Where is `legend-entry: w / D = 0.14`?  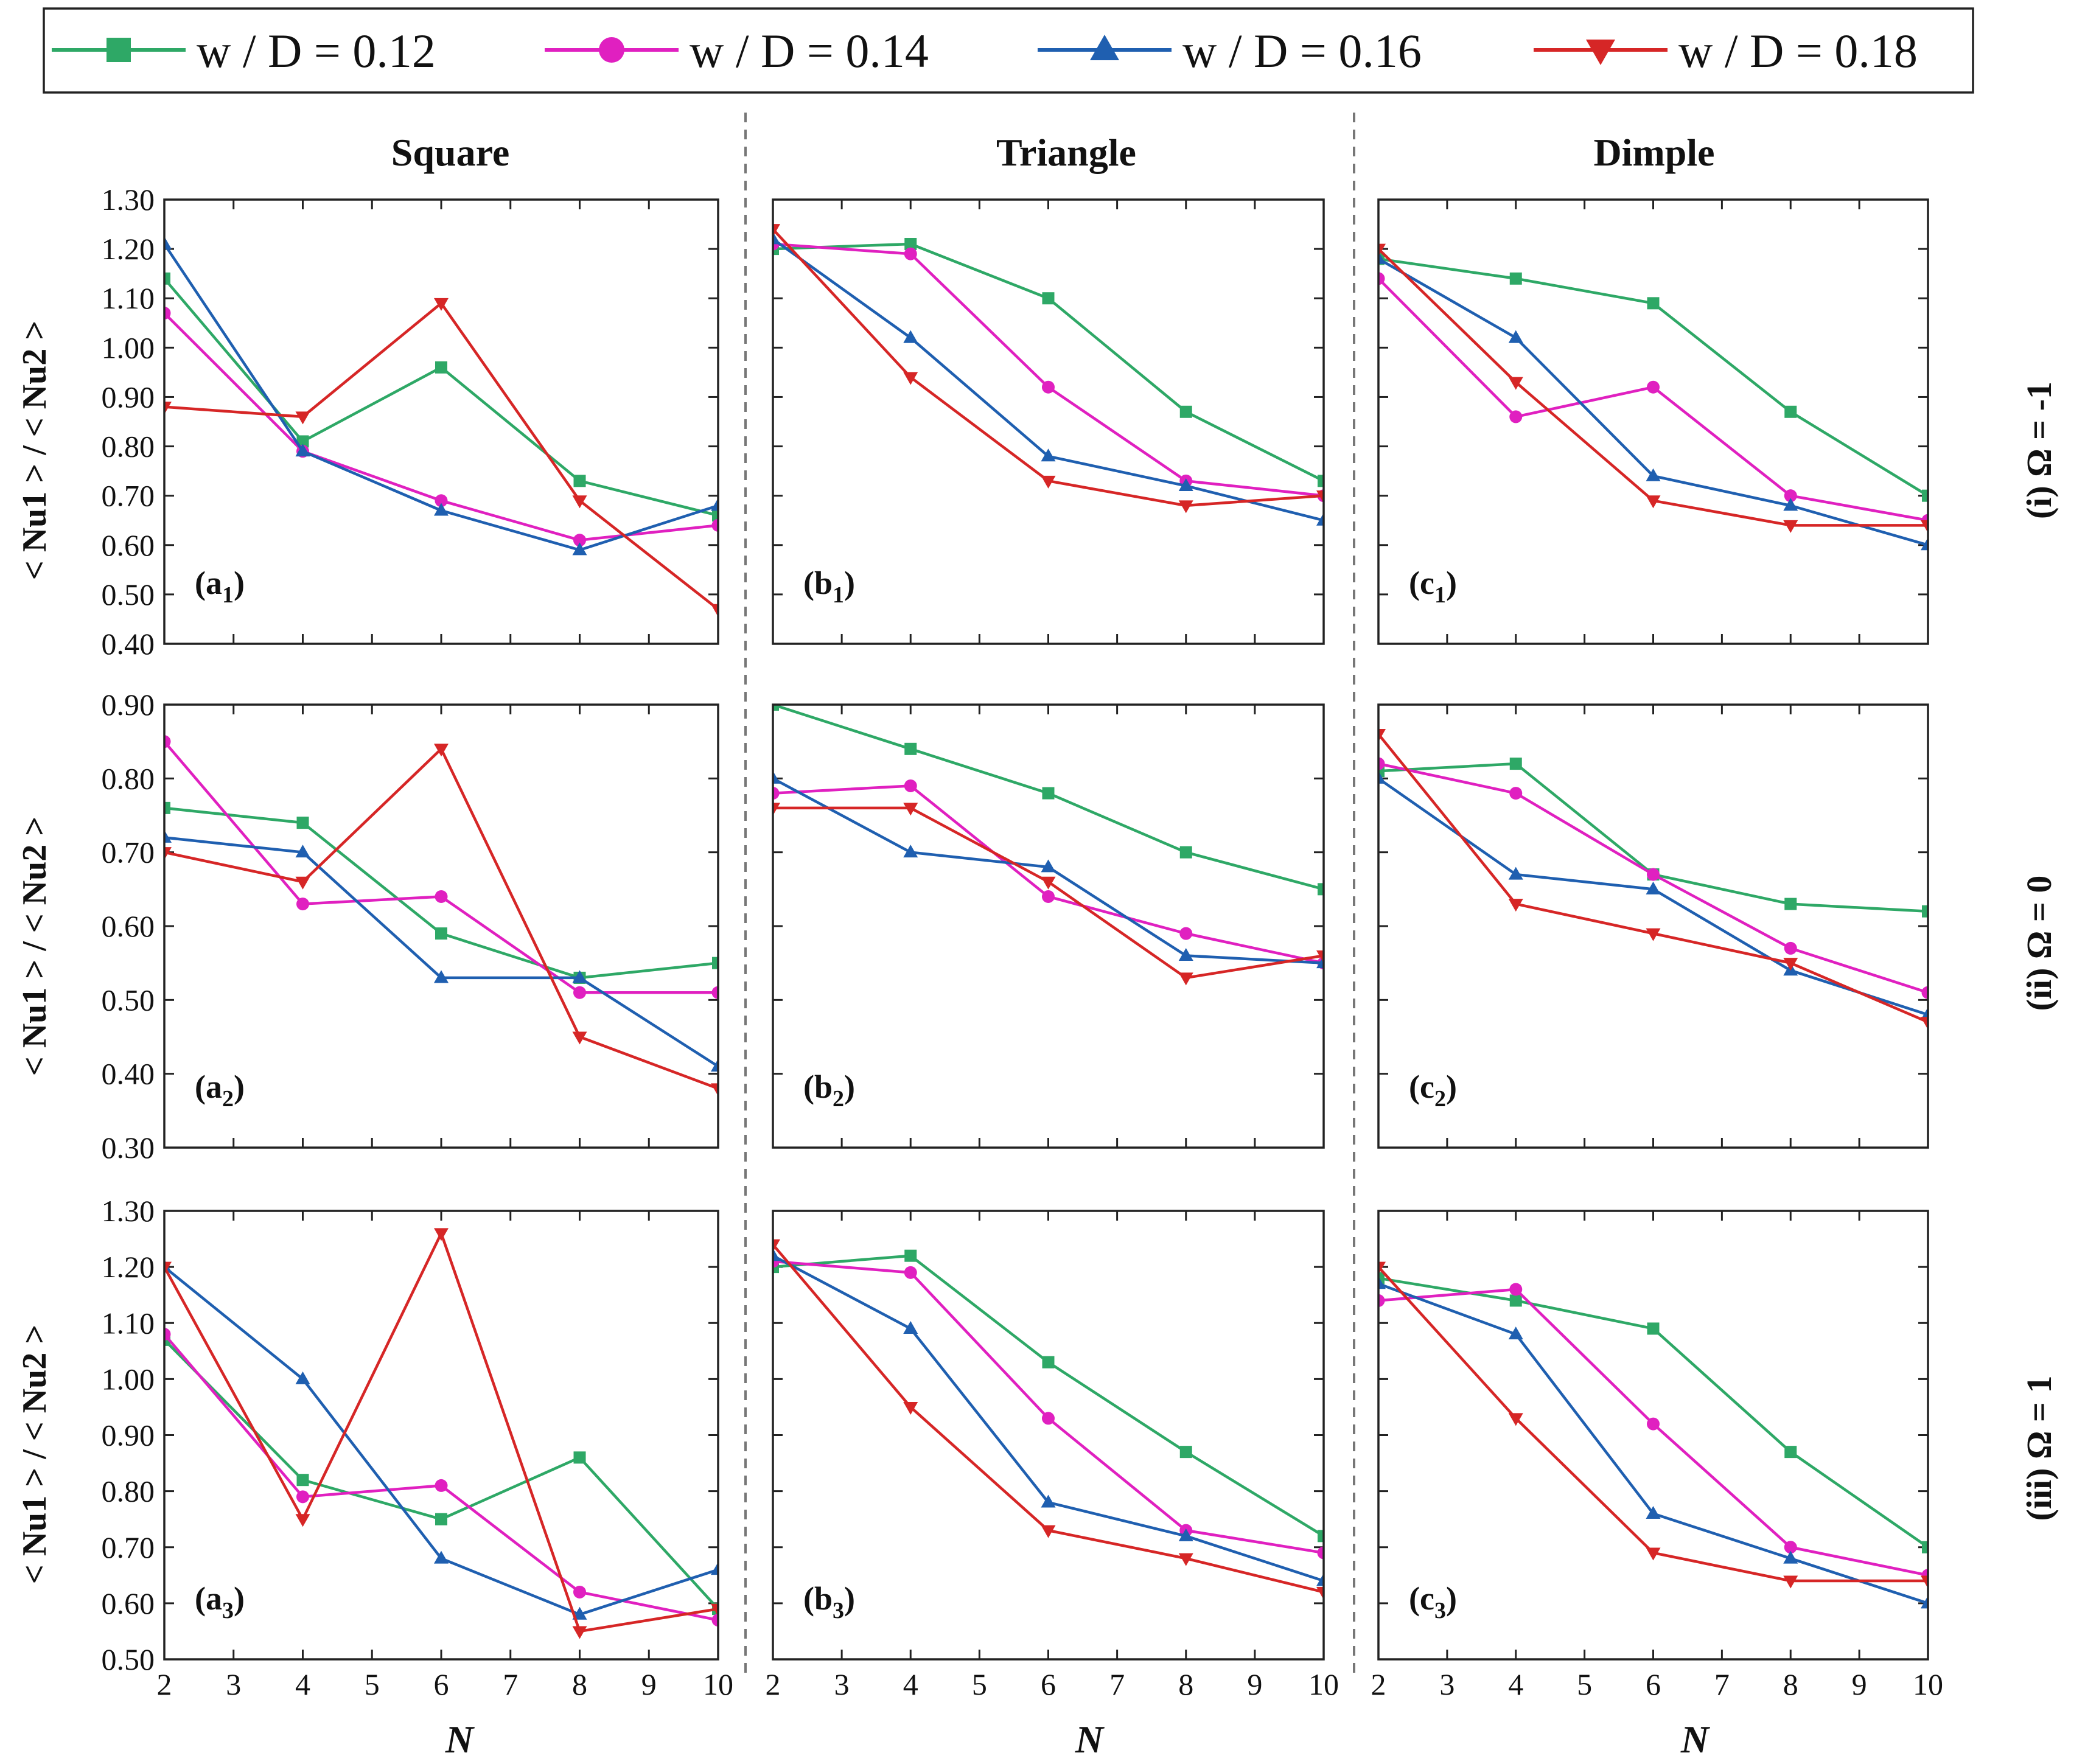 legend-entry: w / D = 0.14 is located at coordinates (737, 50).